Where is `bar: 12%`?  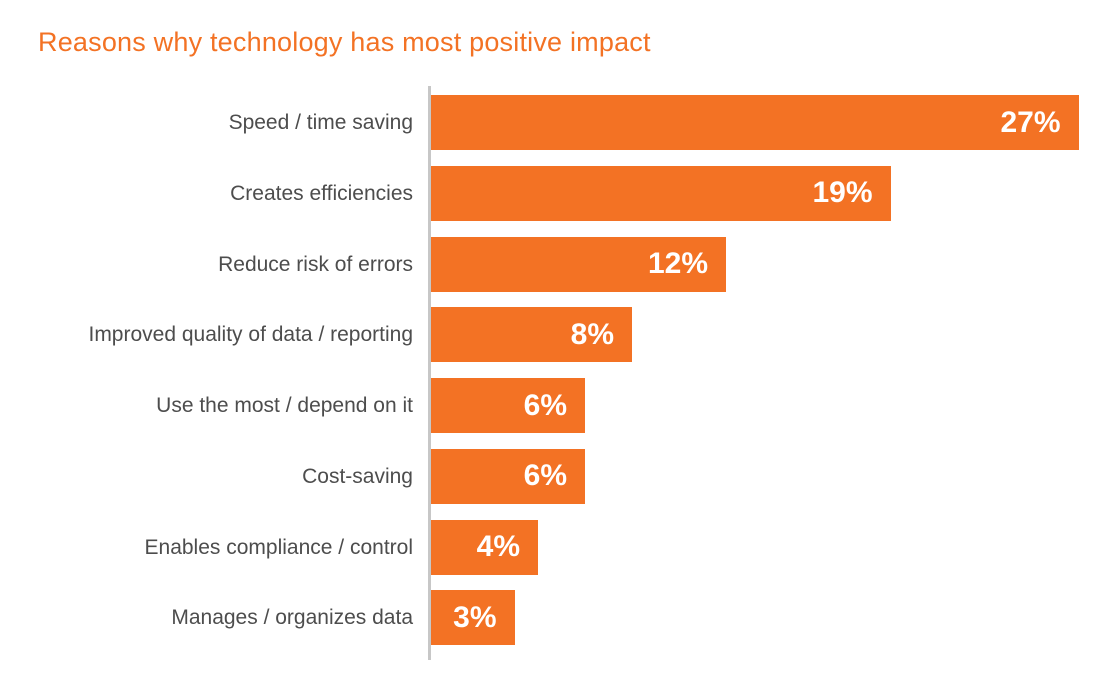 bar: 12% is located at coordinates (578, 264).